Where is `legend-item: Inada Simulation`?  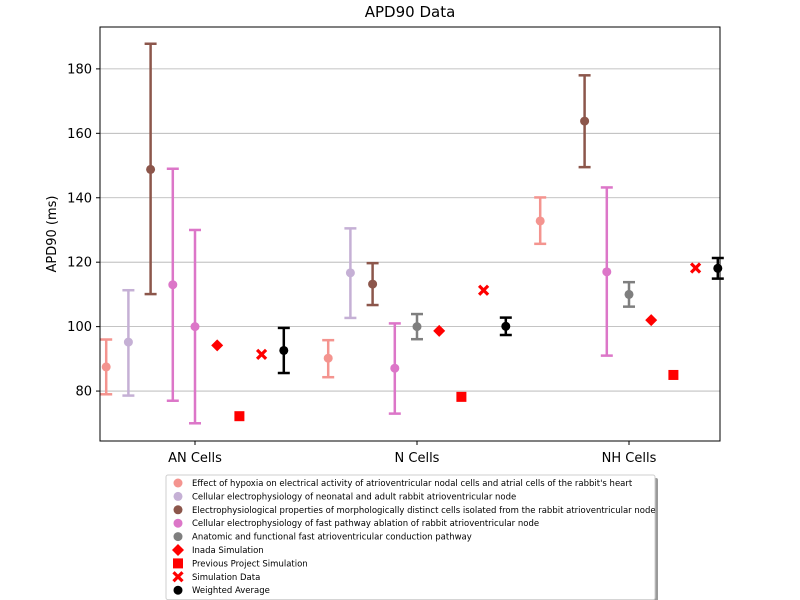 legend-item: Inada Simulation is located at coordinates (218, 550).